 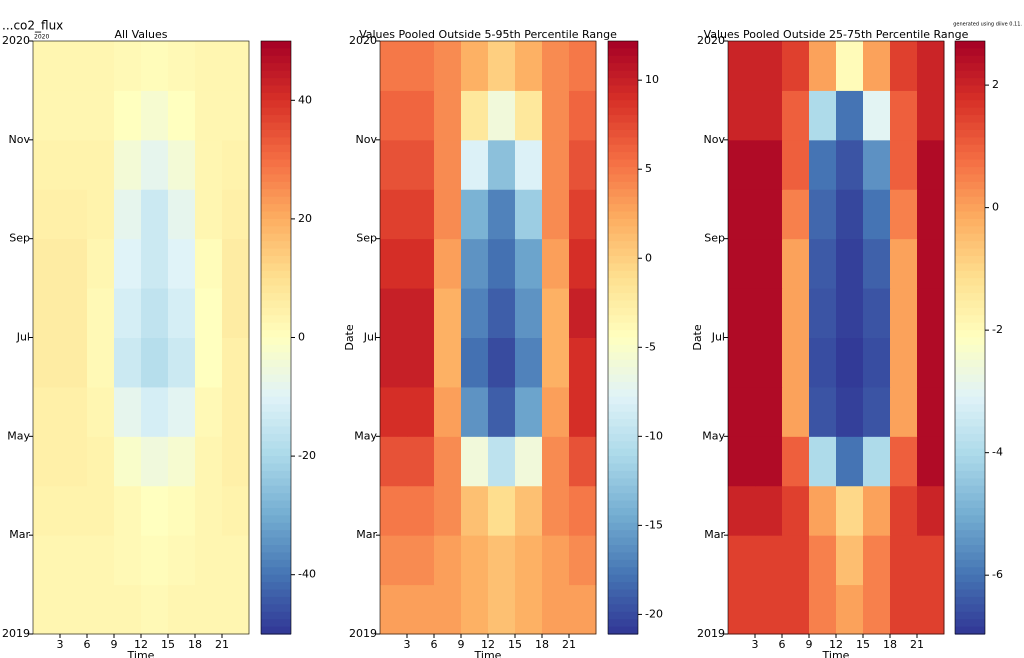 I want to click on y-tick-label: May, so click(x=18, y=435).